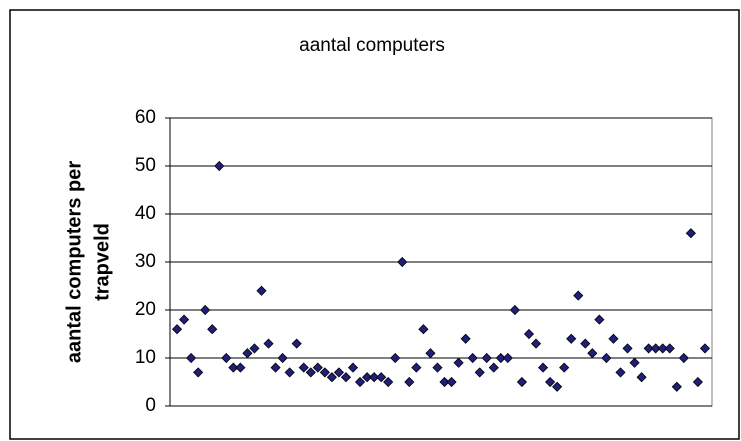  I want to click on y-axis-label-line: trapveld, so click(102, 262).